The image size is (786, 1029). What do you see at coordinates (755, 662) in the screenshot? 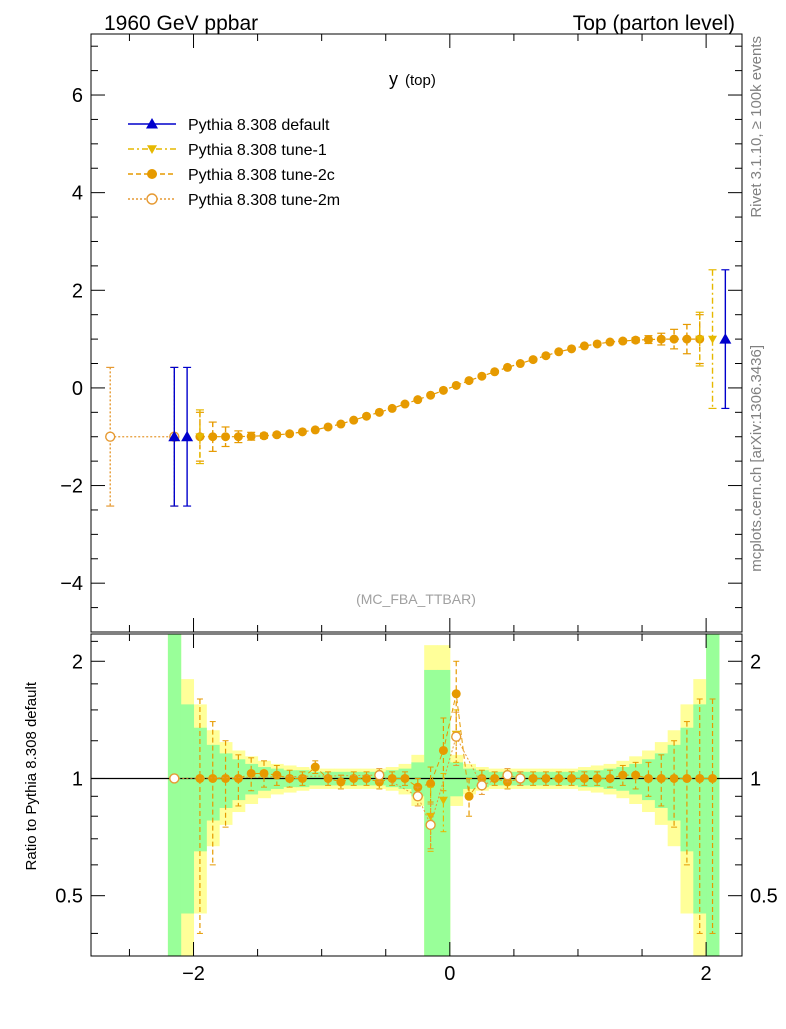
I see `ratio-ytick-label-right: 2` at bounding box center [755, 662].